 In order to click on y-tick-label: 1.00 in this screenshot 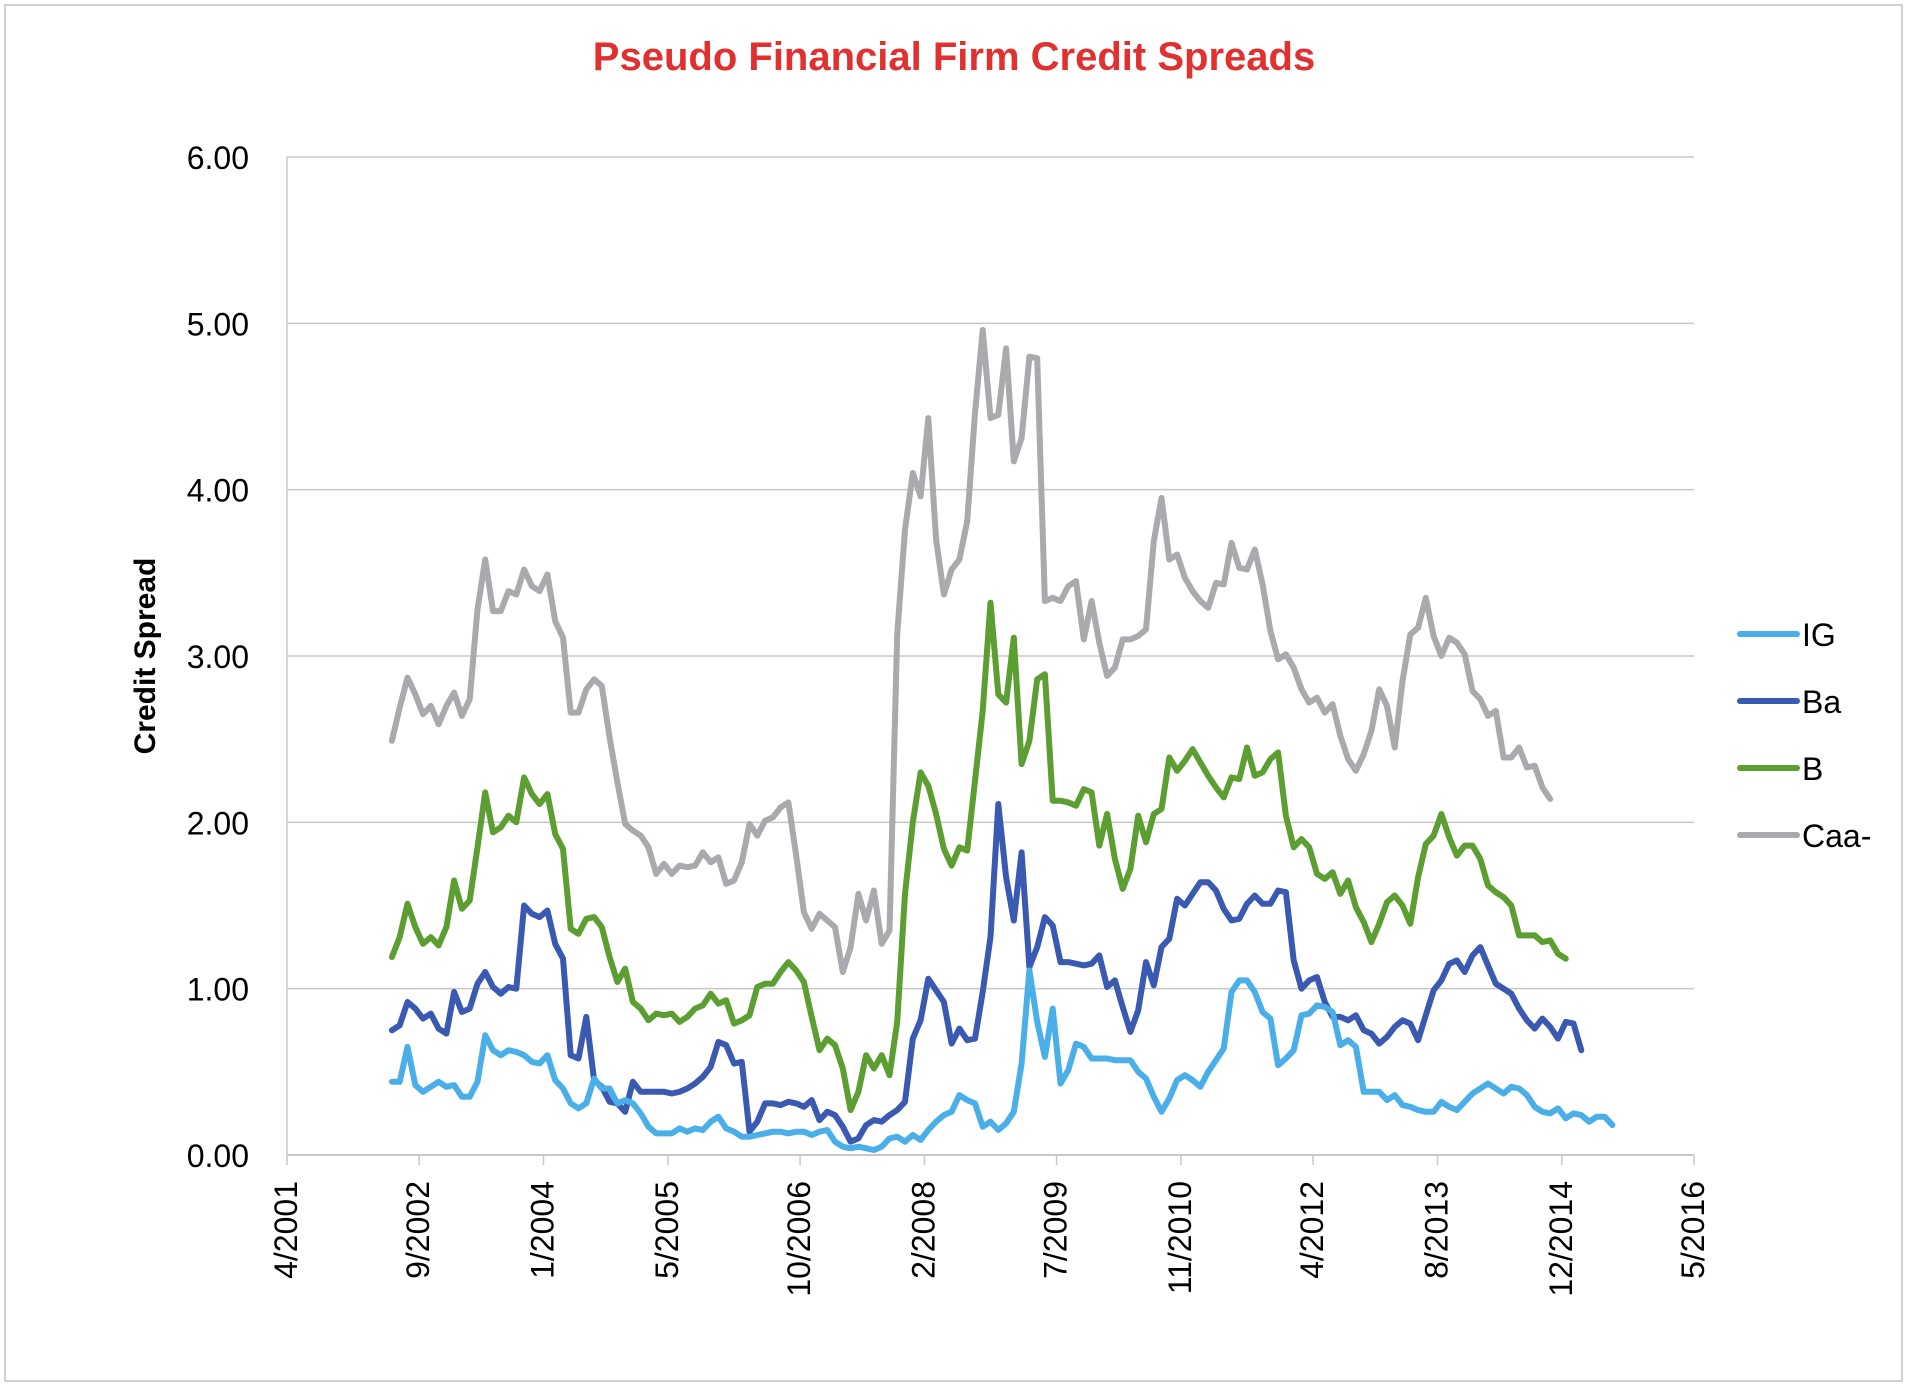, I will do `click(218, 990)`.